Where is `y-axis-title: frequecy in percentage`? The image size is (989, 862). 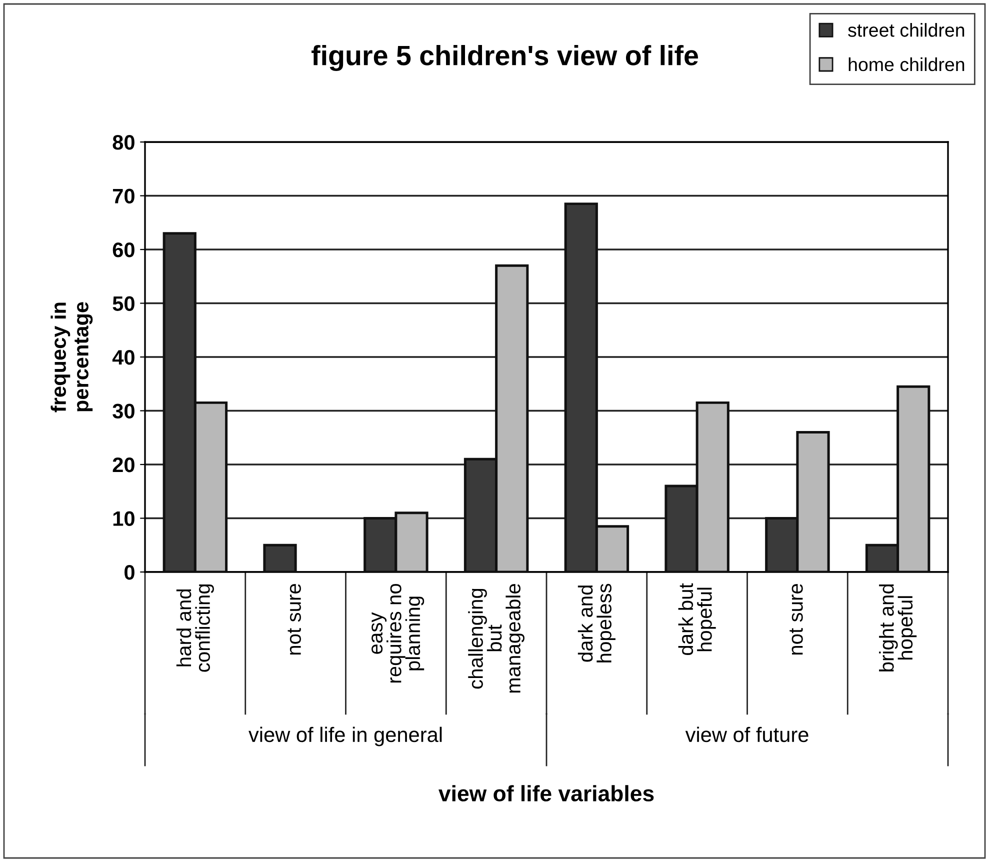
y-axis-title: frequecy in percentage is located at coordinates (71, 357).